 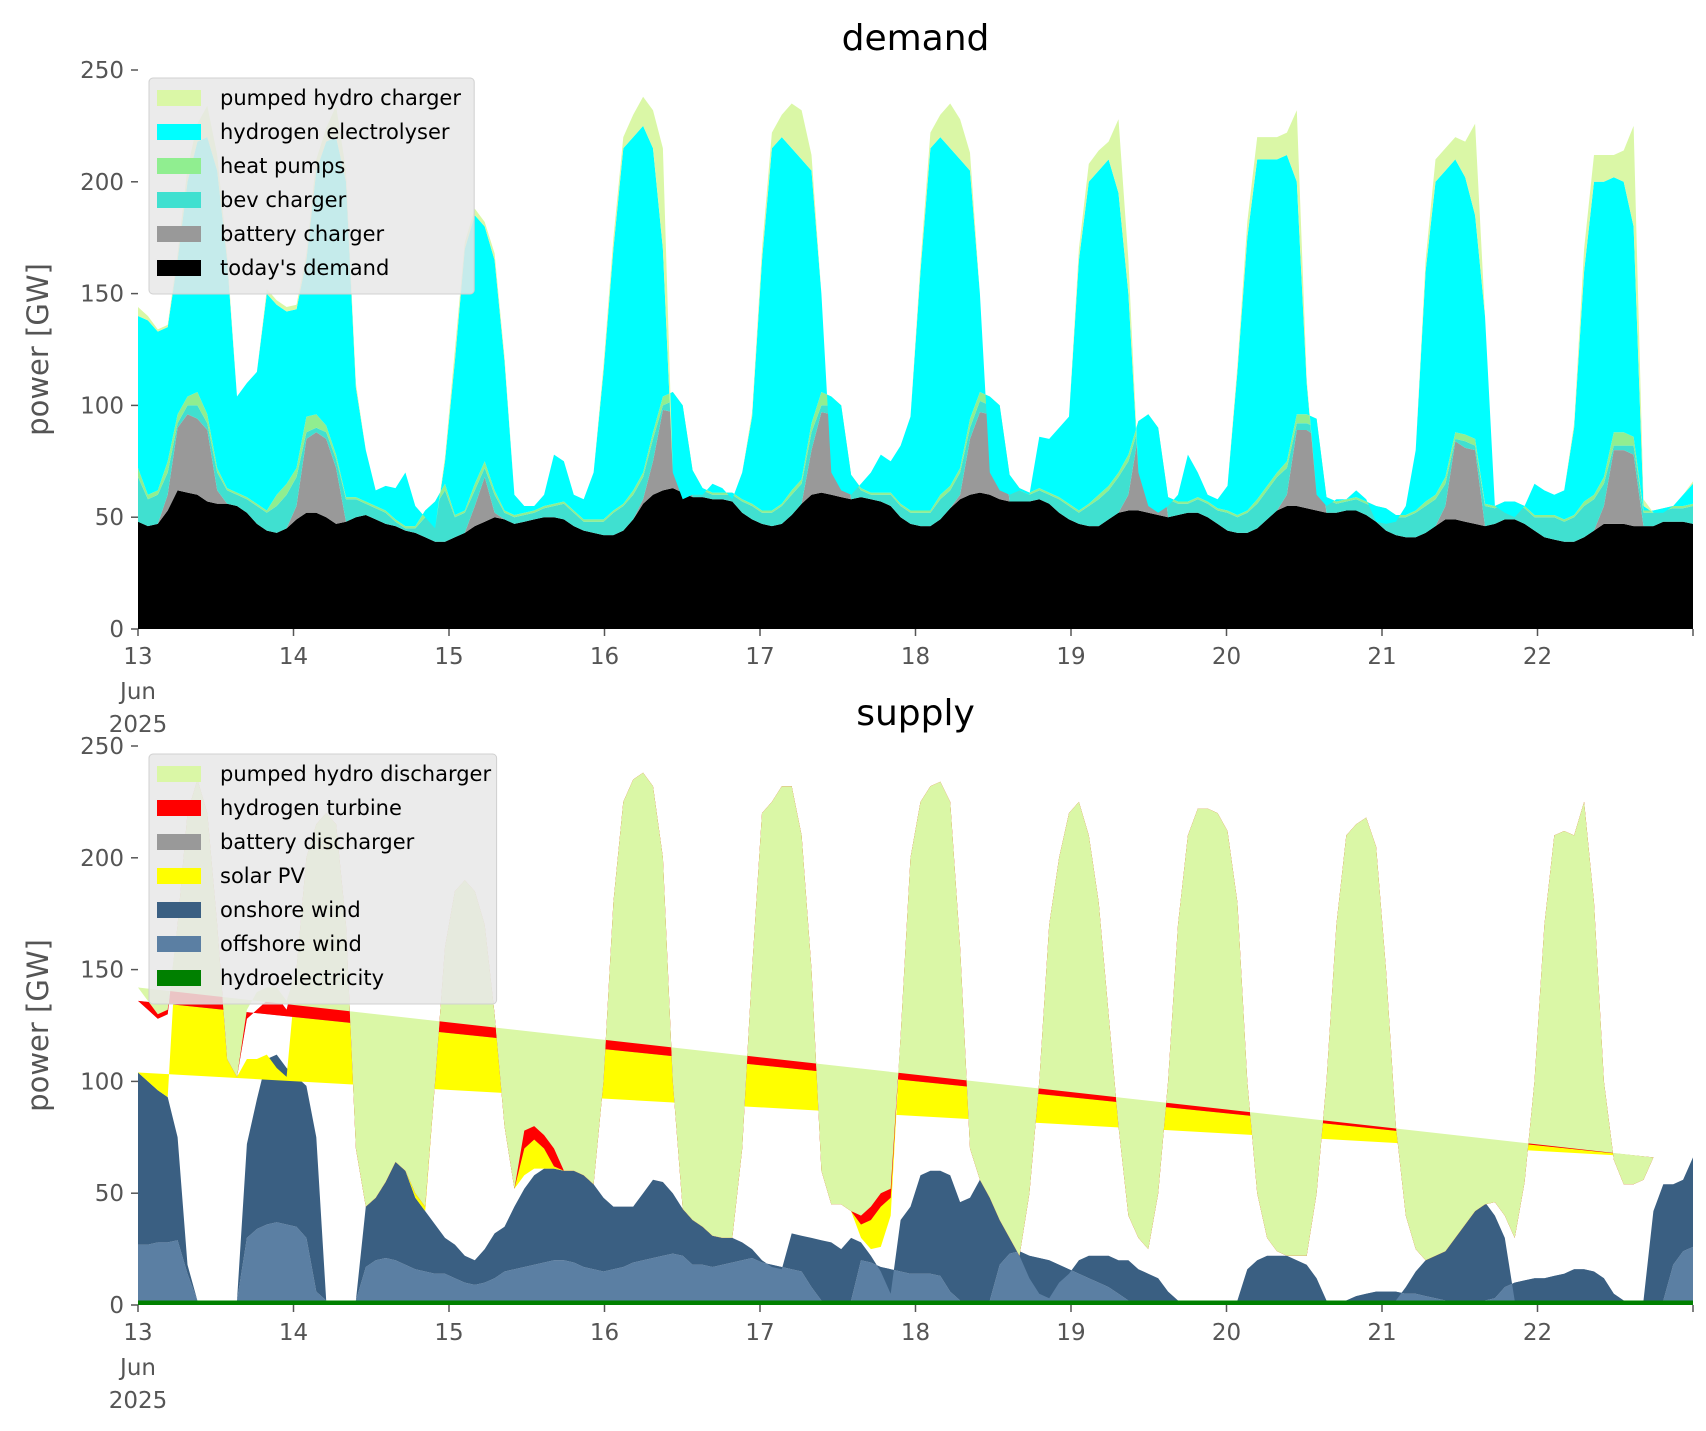 I want to click on legend-entry-hydrogen-turbine: hydrogen turbine, so click(x=279, y=808).